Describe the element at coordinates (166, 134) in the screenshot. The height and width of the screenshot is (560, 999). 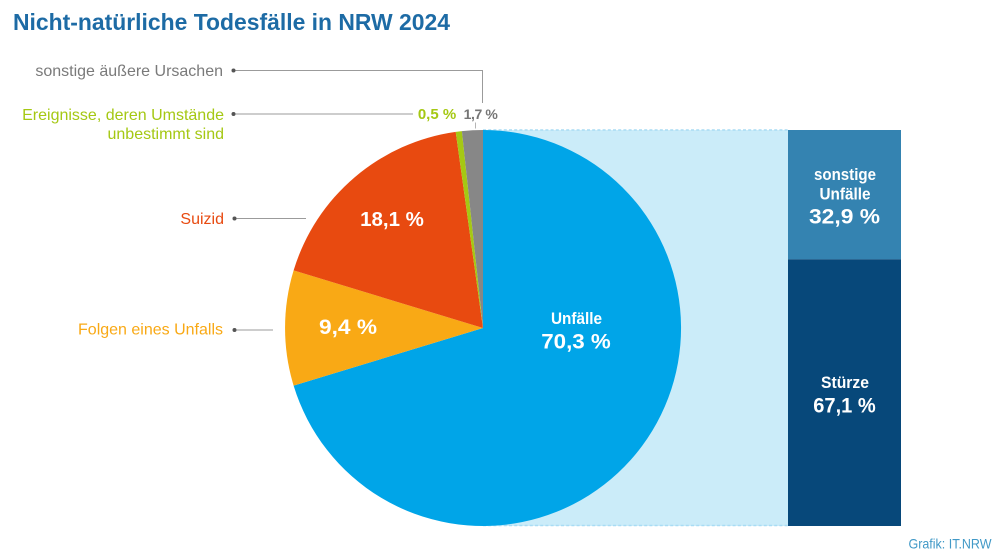
I see `svg-text: unbestimmt sind` at that location.